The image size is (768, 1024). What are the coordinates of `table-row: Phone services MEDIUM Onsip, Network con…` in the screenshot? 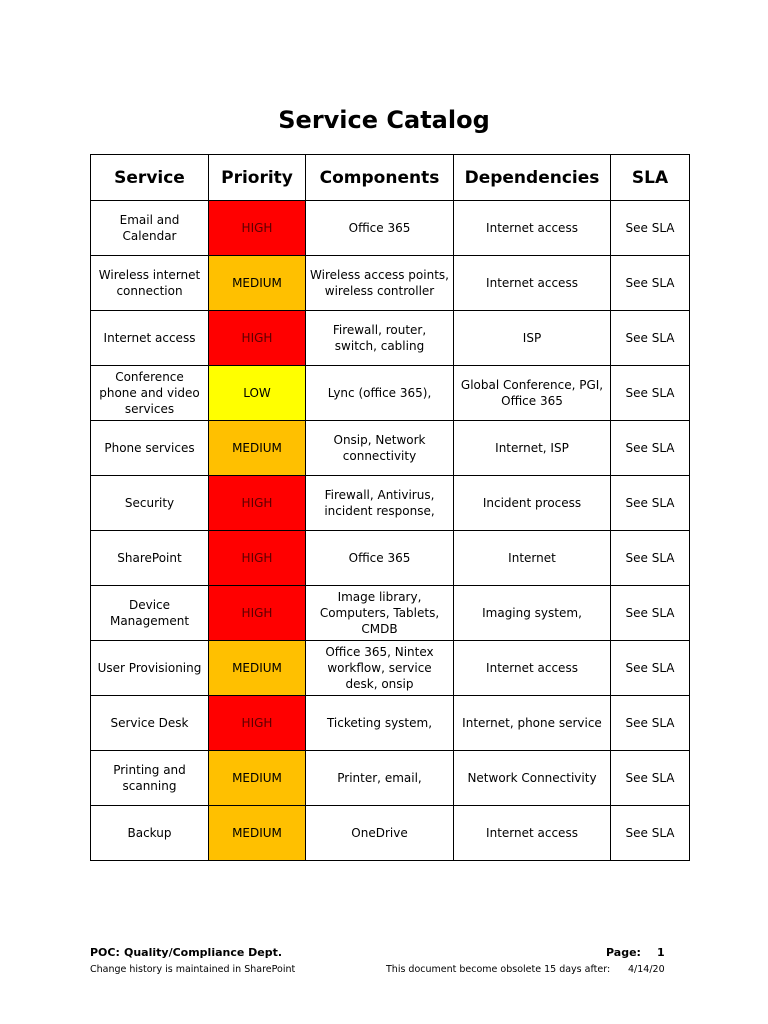 It's located at (390, 448).